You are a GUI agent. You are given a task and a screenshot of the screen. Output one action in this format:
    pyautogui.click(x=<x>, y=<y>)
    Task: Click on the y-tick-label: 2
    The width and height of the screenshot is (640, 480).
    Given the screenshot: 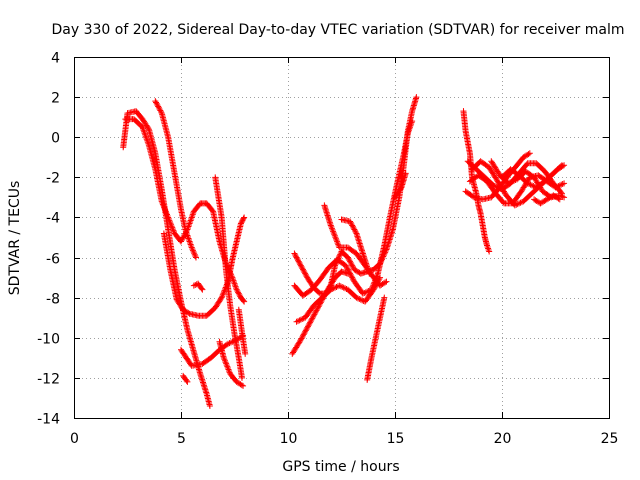 What is the action you would take?
    pyautogui.click(x=55, y=99)
    